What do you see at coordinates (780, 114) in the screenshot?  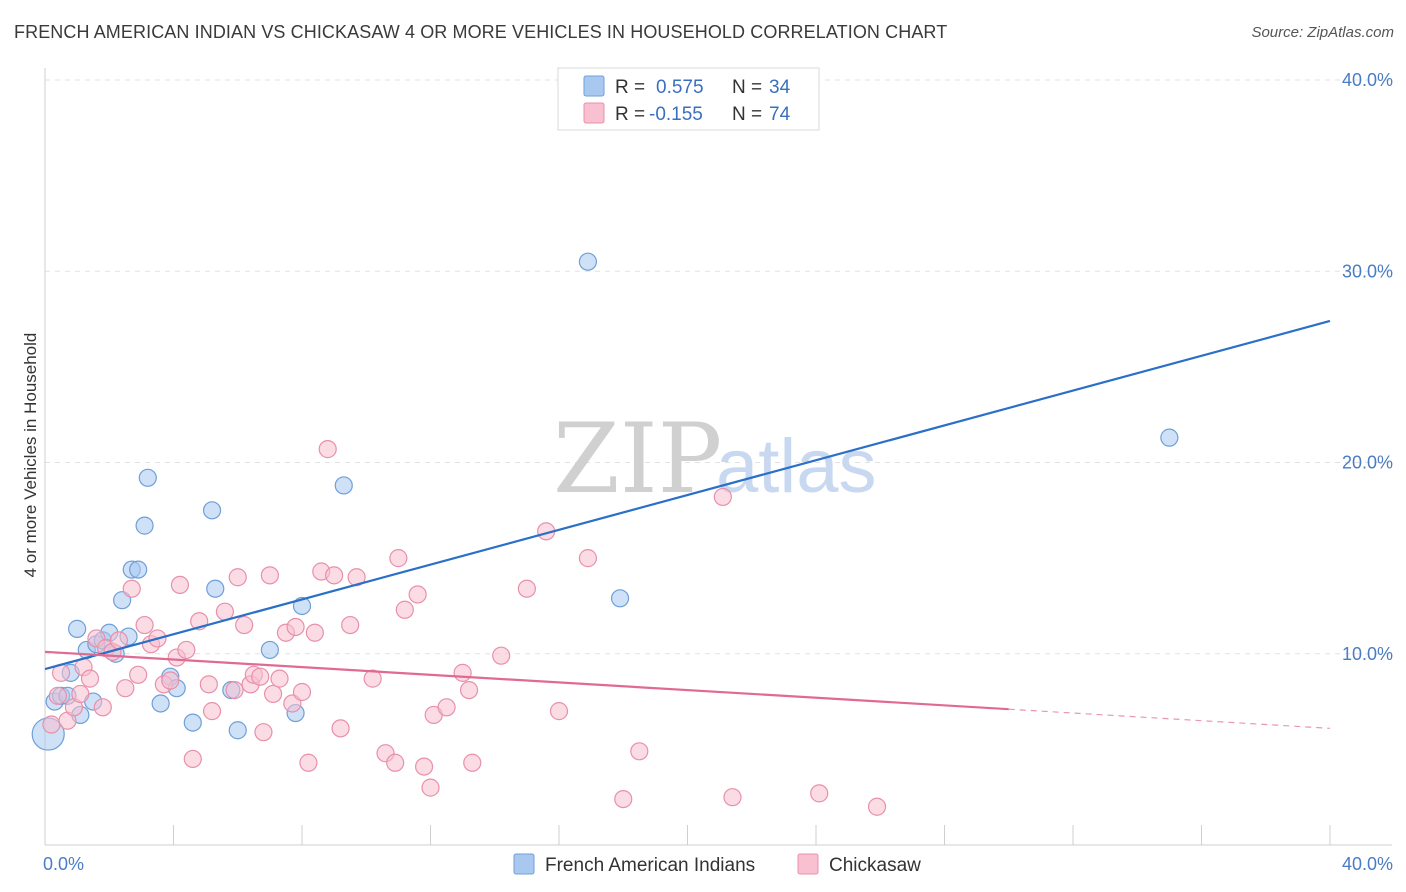 I see `legend-n-value-2: 74` at bounding box center [780, 114].